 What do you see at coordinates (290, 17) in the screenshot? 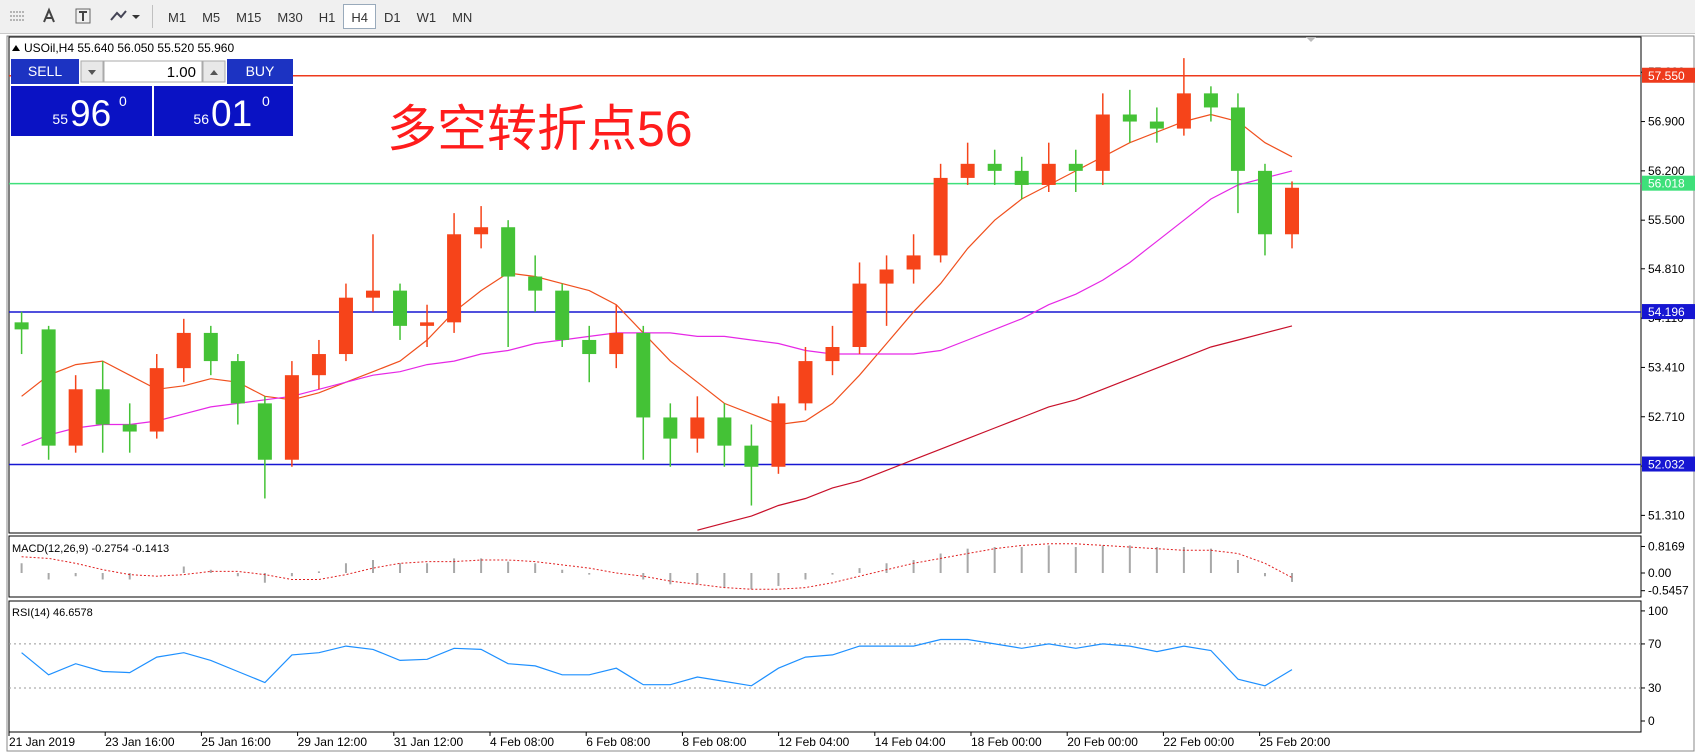
I see `timeframe-button: M30` at bounding box center [290, 17].